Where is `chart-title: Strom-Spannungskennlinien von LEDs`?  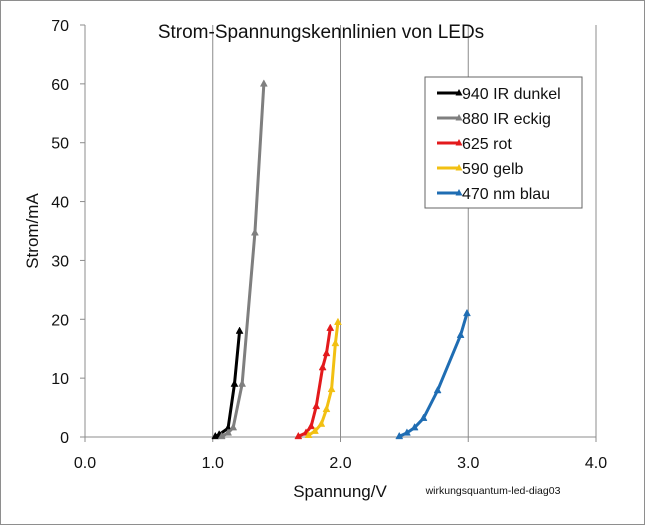
chart-title: Strom-Spannungskennlinien von LEDs is located at coordinates (321, 32).